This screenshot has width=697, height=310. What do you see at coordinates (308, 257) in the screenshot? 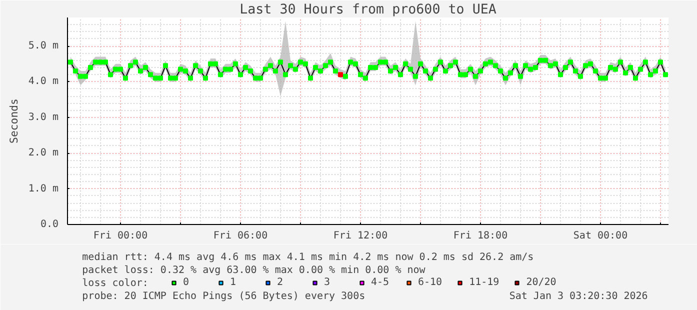
I see `text: median rtt: 4.4 ms avg 4.6 ms max 4.1 ms min 4.2 ms now 0.2 ms sd 26.2 am/s` at bounding box center [308, 257].